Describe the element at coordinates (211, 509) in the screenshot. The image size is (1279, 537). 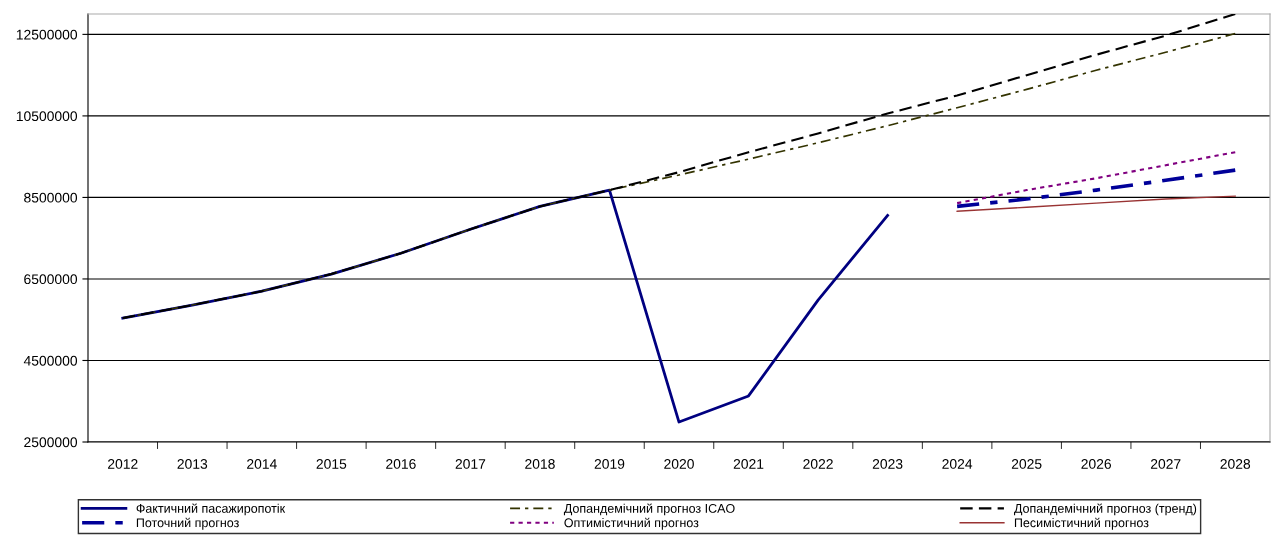
I see `legend-label: Фактичний пасажиропотік` at that location.